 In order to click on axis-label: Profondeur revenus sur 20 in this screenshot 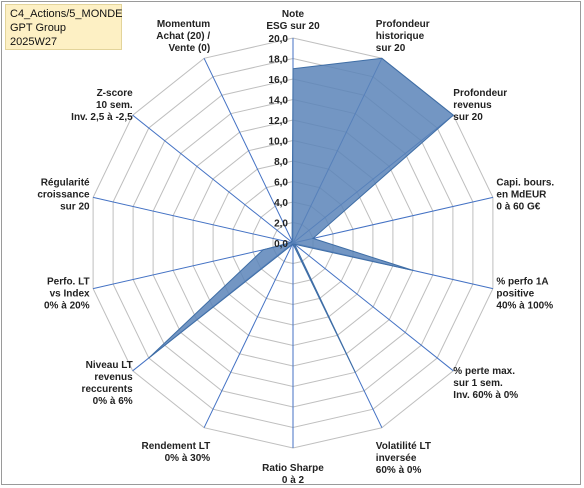, I will do `click(480, 105)`.